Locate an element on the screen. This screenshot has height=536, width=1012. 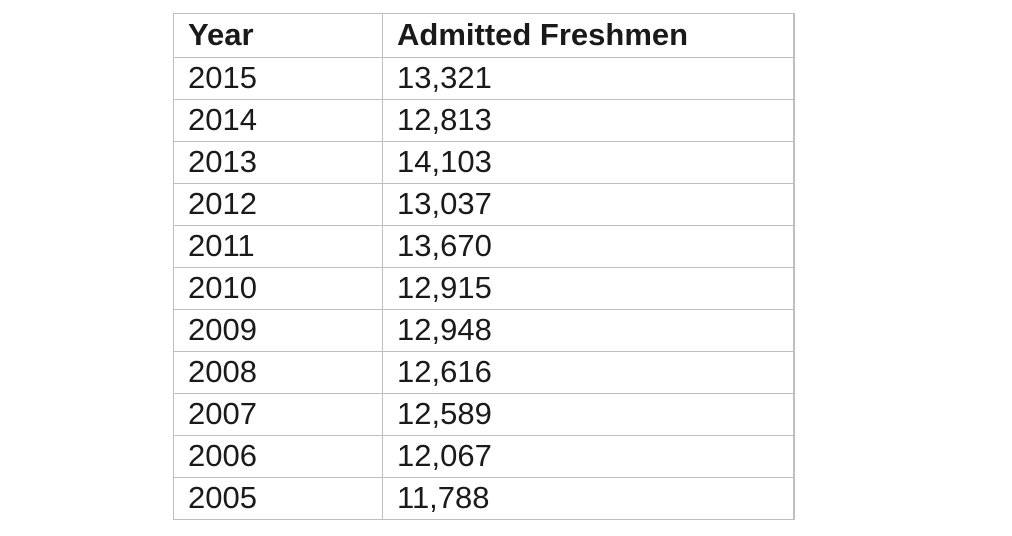
year-cell: 2005 is located at coordinates (278, 498).